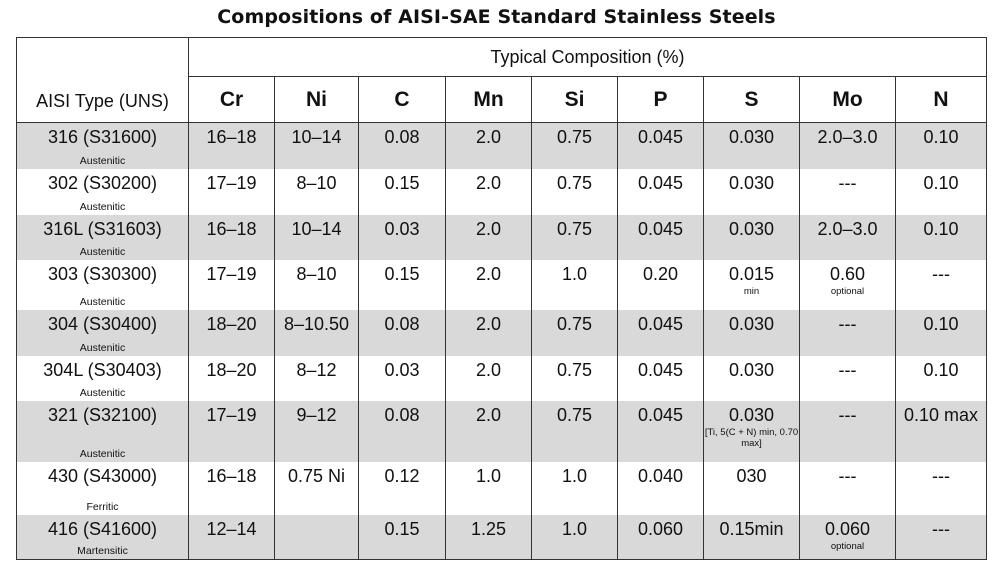 The height and width of the screenshot is (567, 993). Describe the element at coordinates (660, 273) in the screenshot. I see `value-p: 0.20` at that location.